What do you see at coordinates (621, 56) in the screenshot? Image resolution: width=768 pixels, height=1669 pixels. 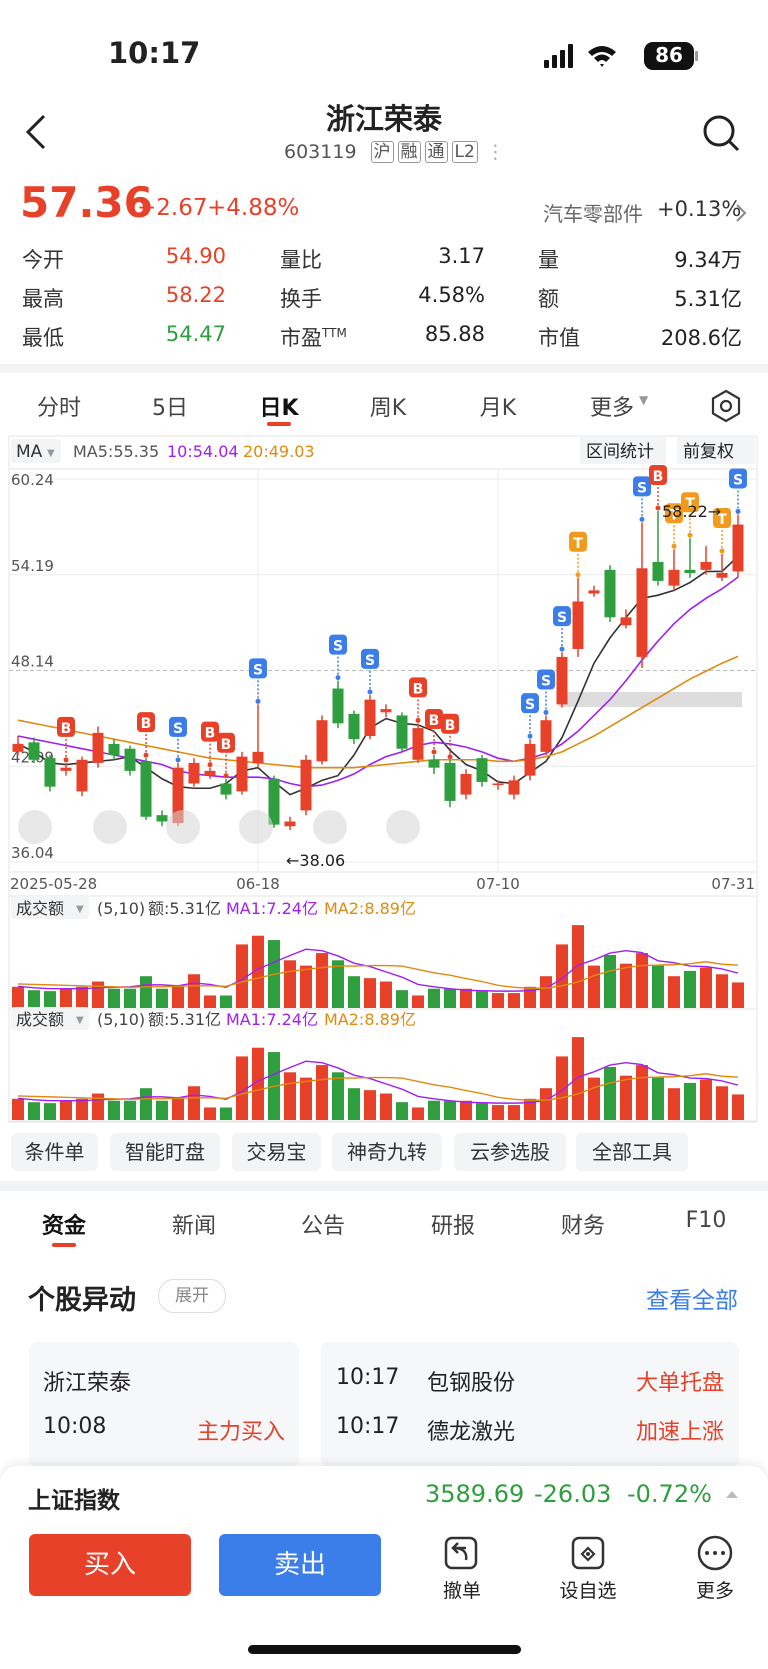 I see `status-icons` at bounding box center [621, 56].